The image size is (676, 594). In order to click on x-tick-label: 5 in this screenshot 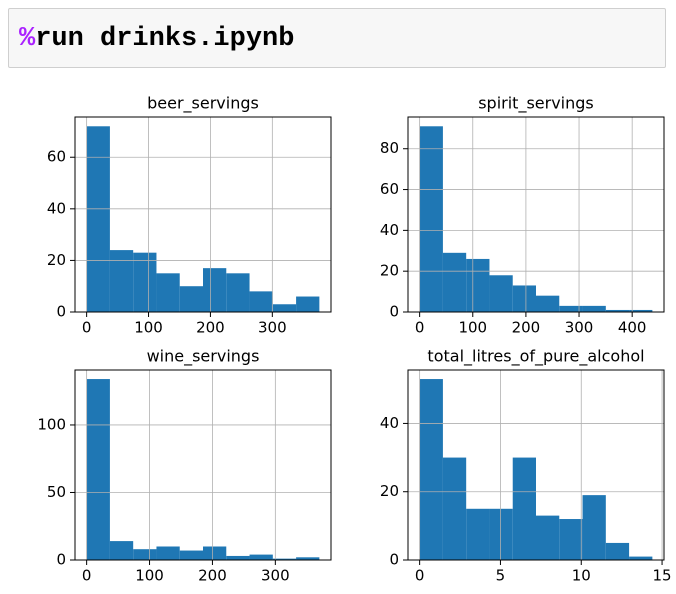, I will do `click(501, 576)`.